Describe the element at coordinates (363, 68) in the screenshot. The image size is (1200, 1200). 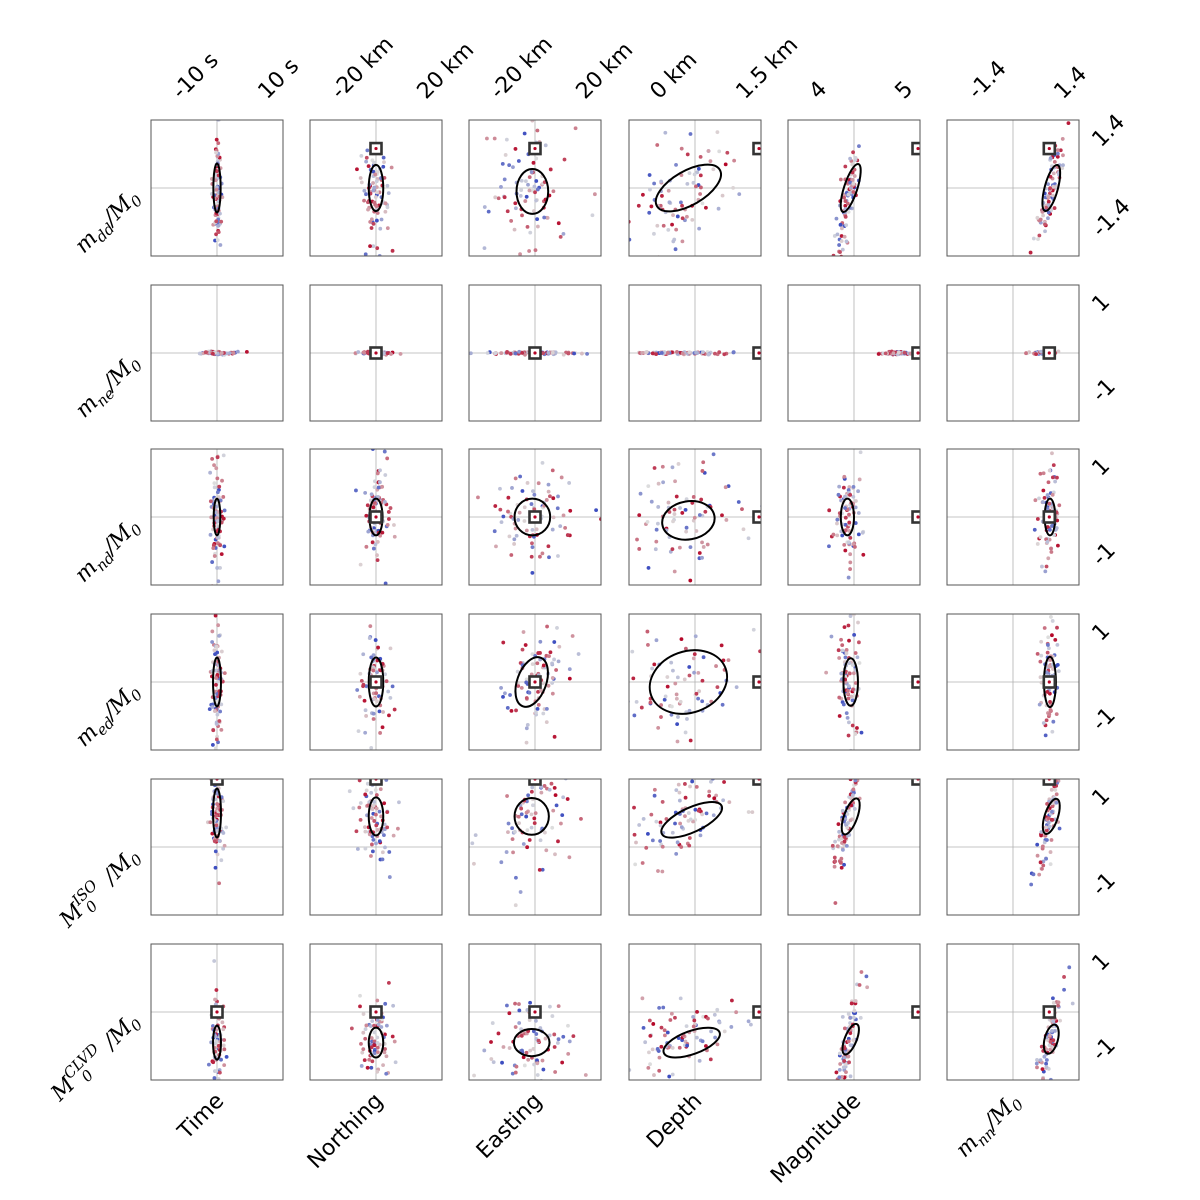
I see `top-tick-label: -20 km` at that location.